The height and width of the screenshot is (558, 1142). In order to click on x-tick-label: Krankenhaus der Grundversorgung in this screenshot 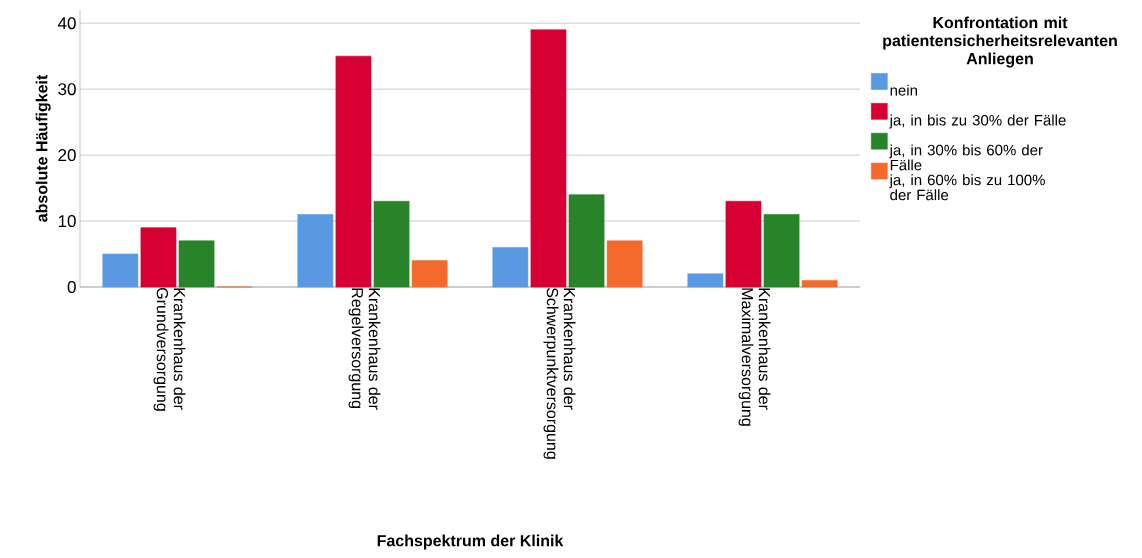, I will do `click(169, 349)`.